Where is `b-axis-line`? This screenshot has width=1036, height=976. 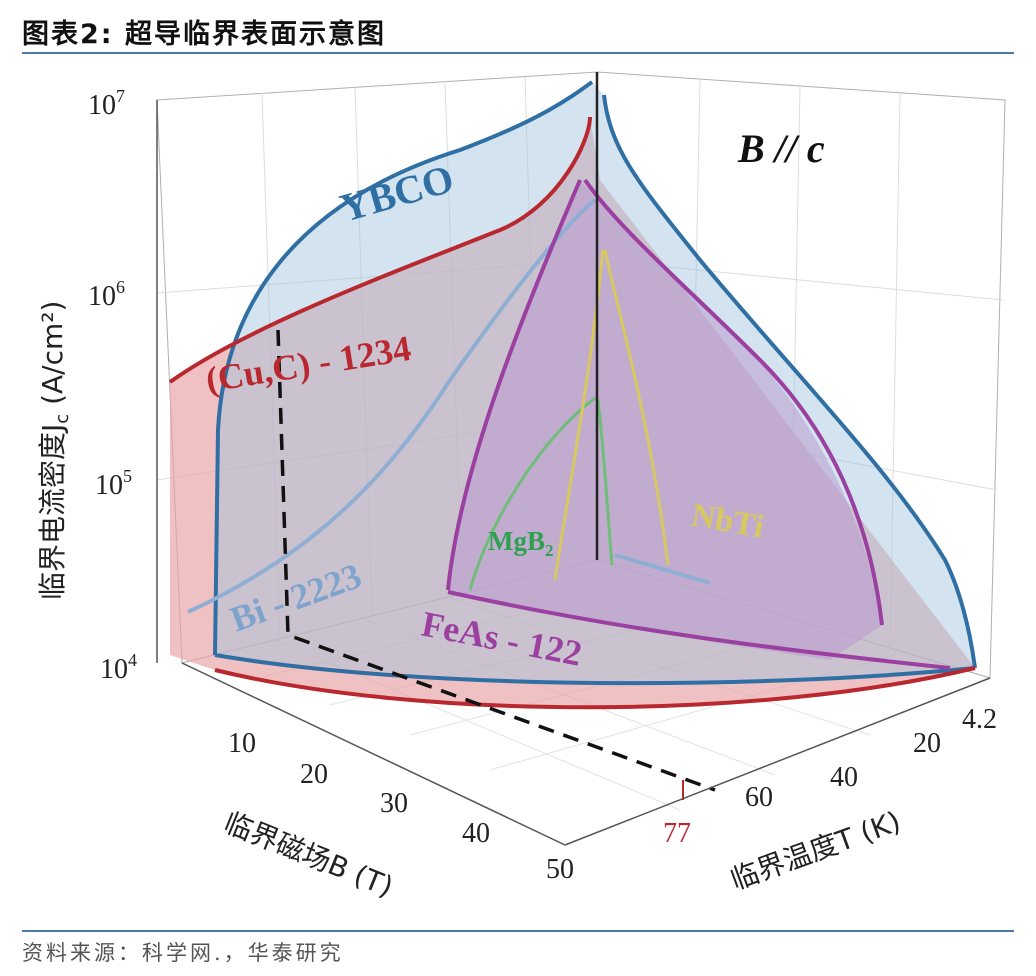 b-axis-line is located at coordinates (373, 754).